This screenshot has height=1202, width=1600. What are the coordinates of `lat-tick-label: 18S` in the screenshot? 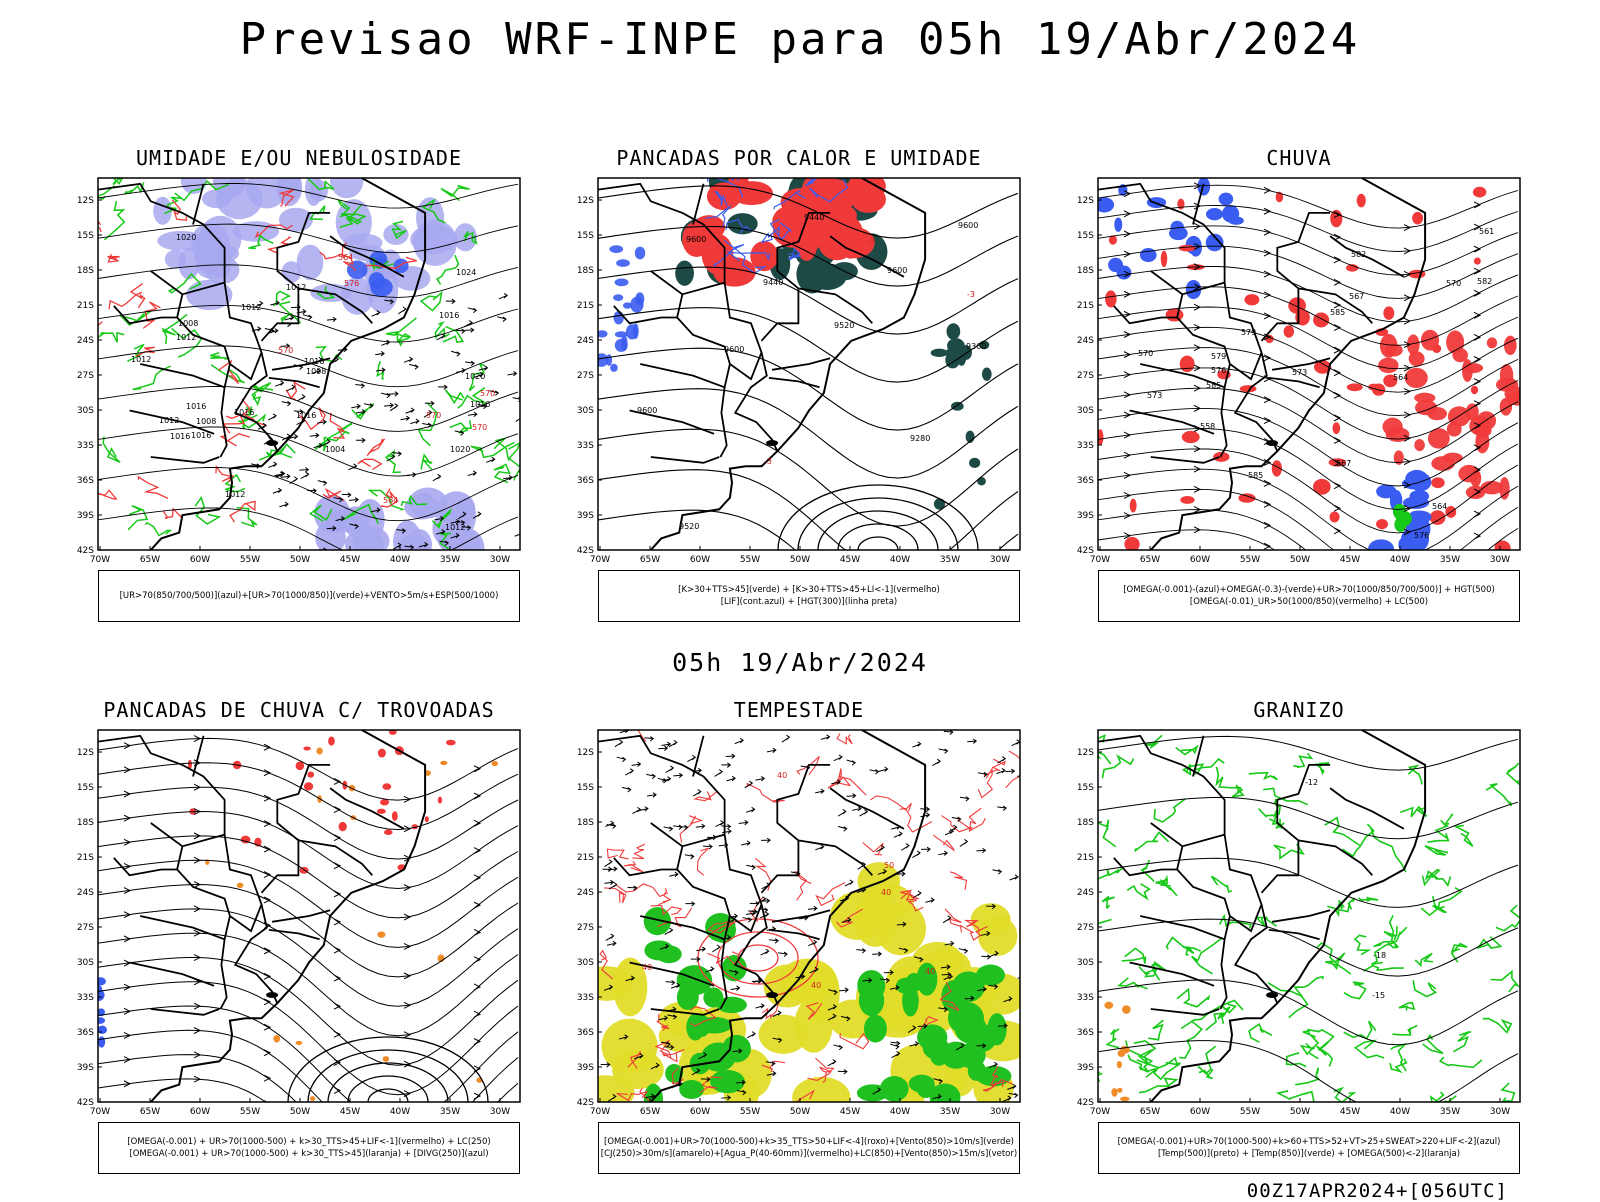 It's located at (1085, 271).